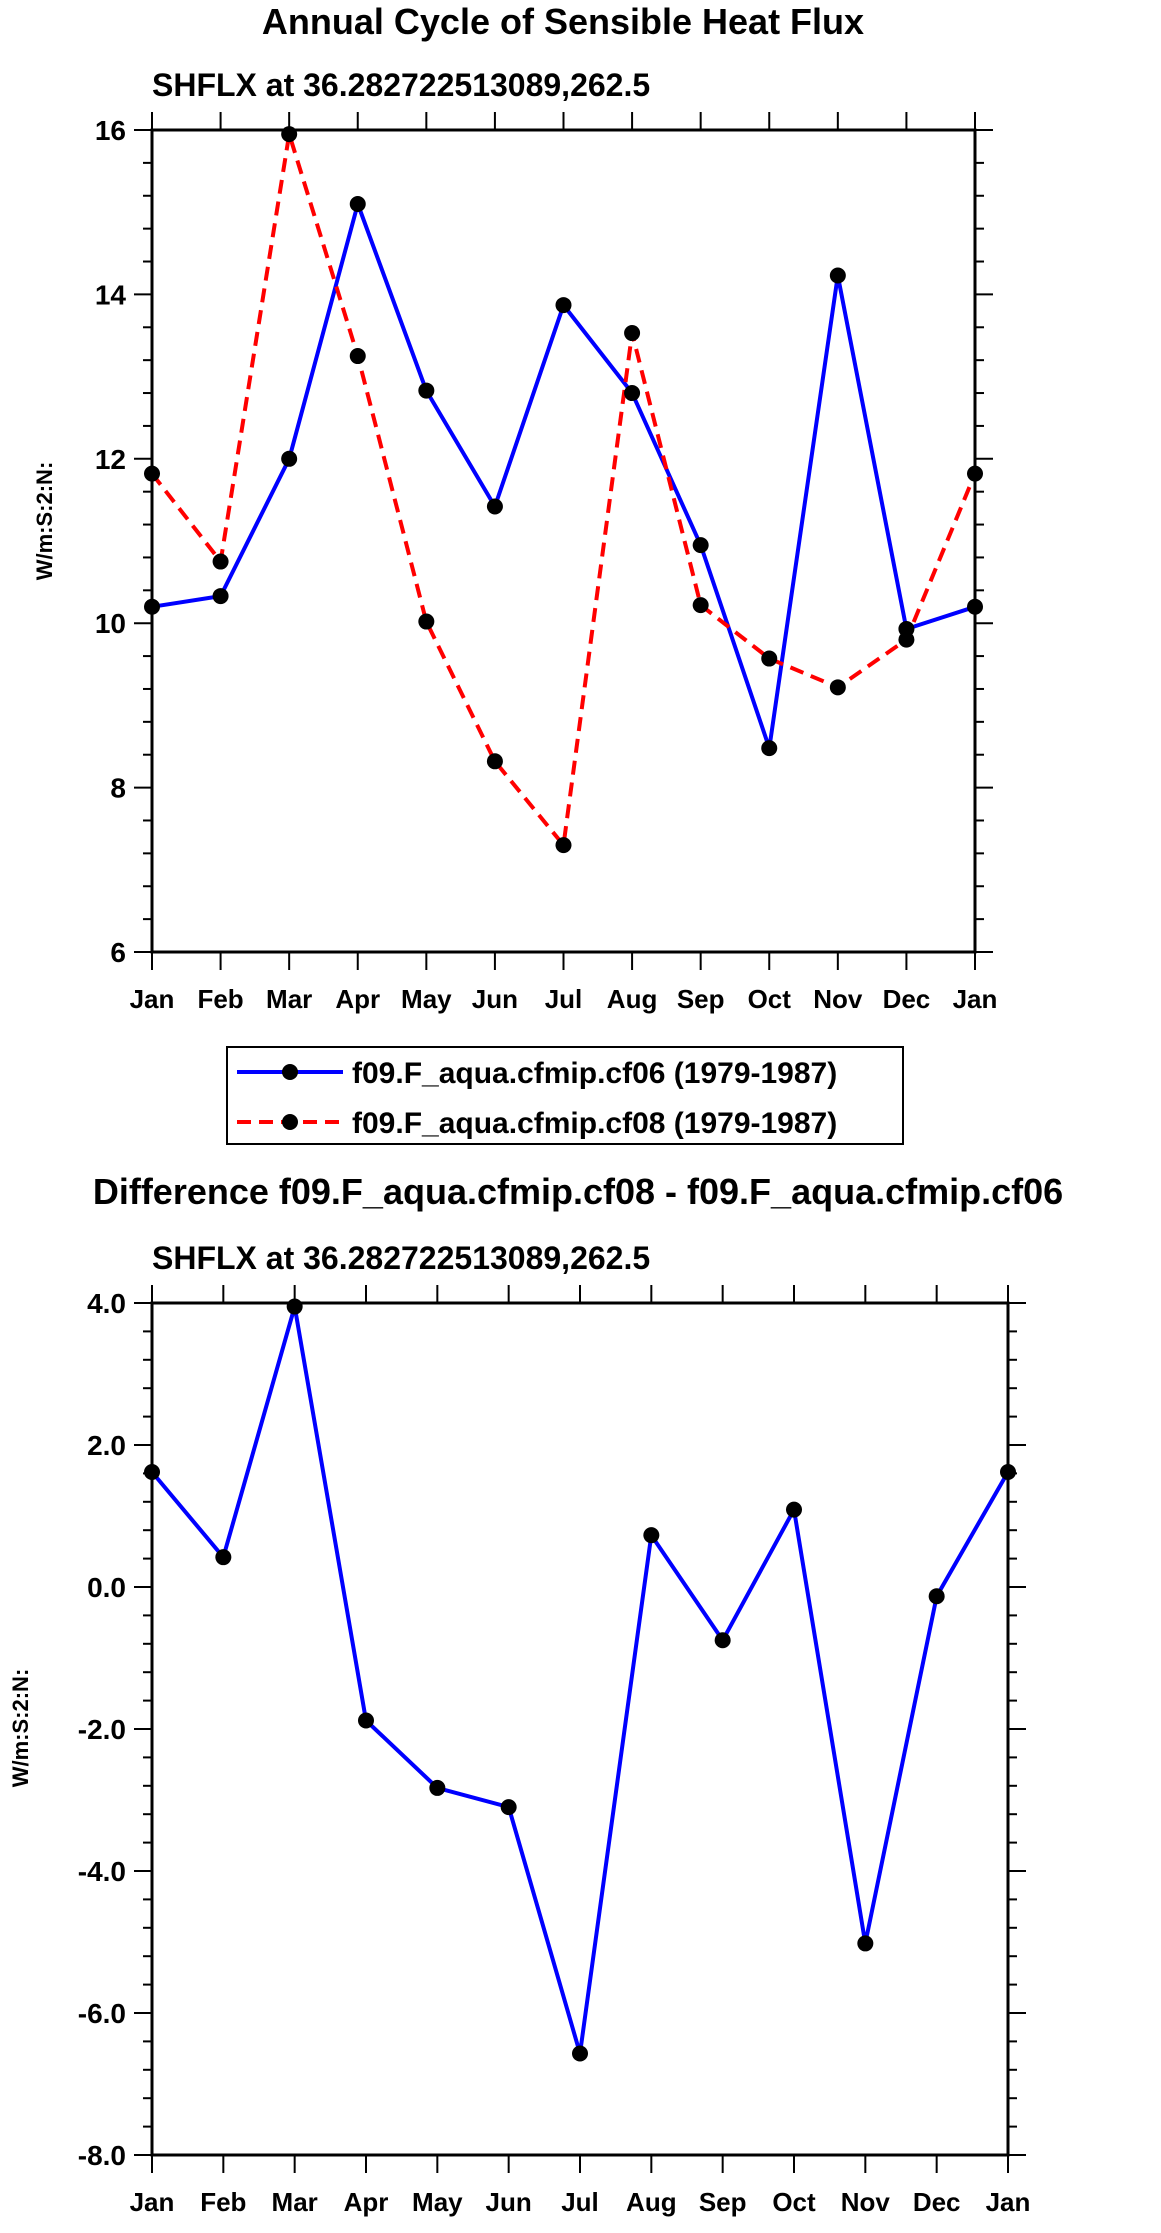  I want to click on top-xtick-label: May, so click(426, 999).